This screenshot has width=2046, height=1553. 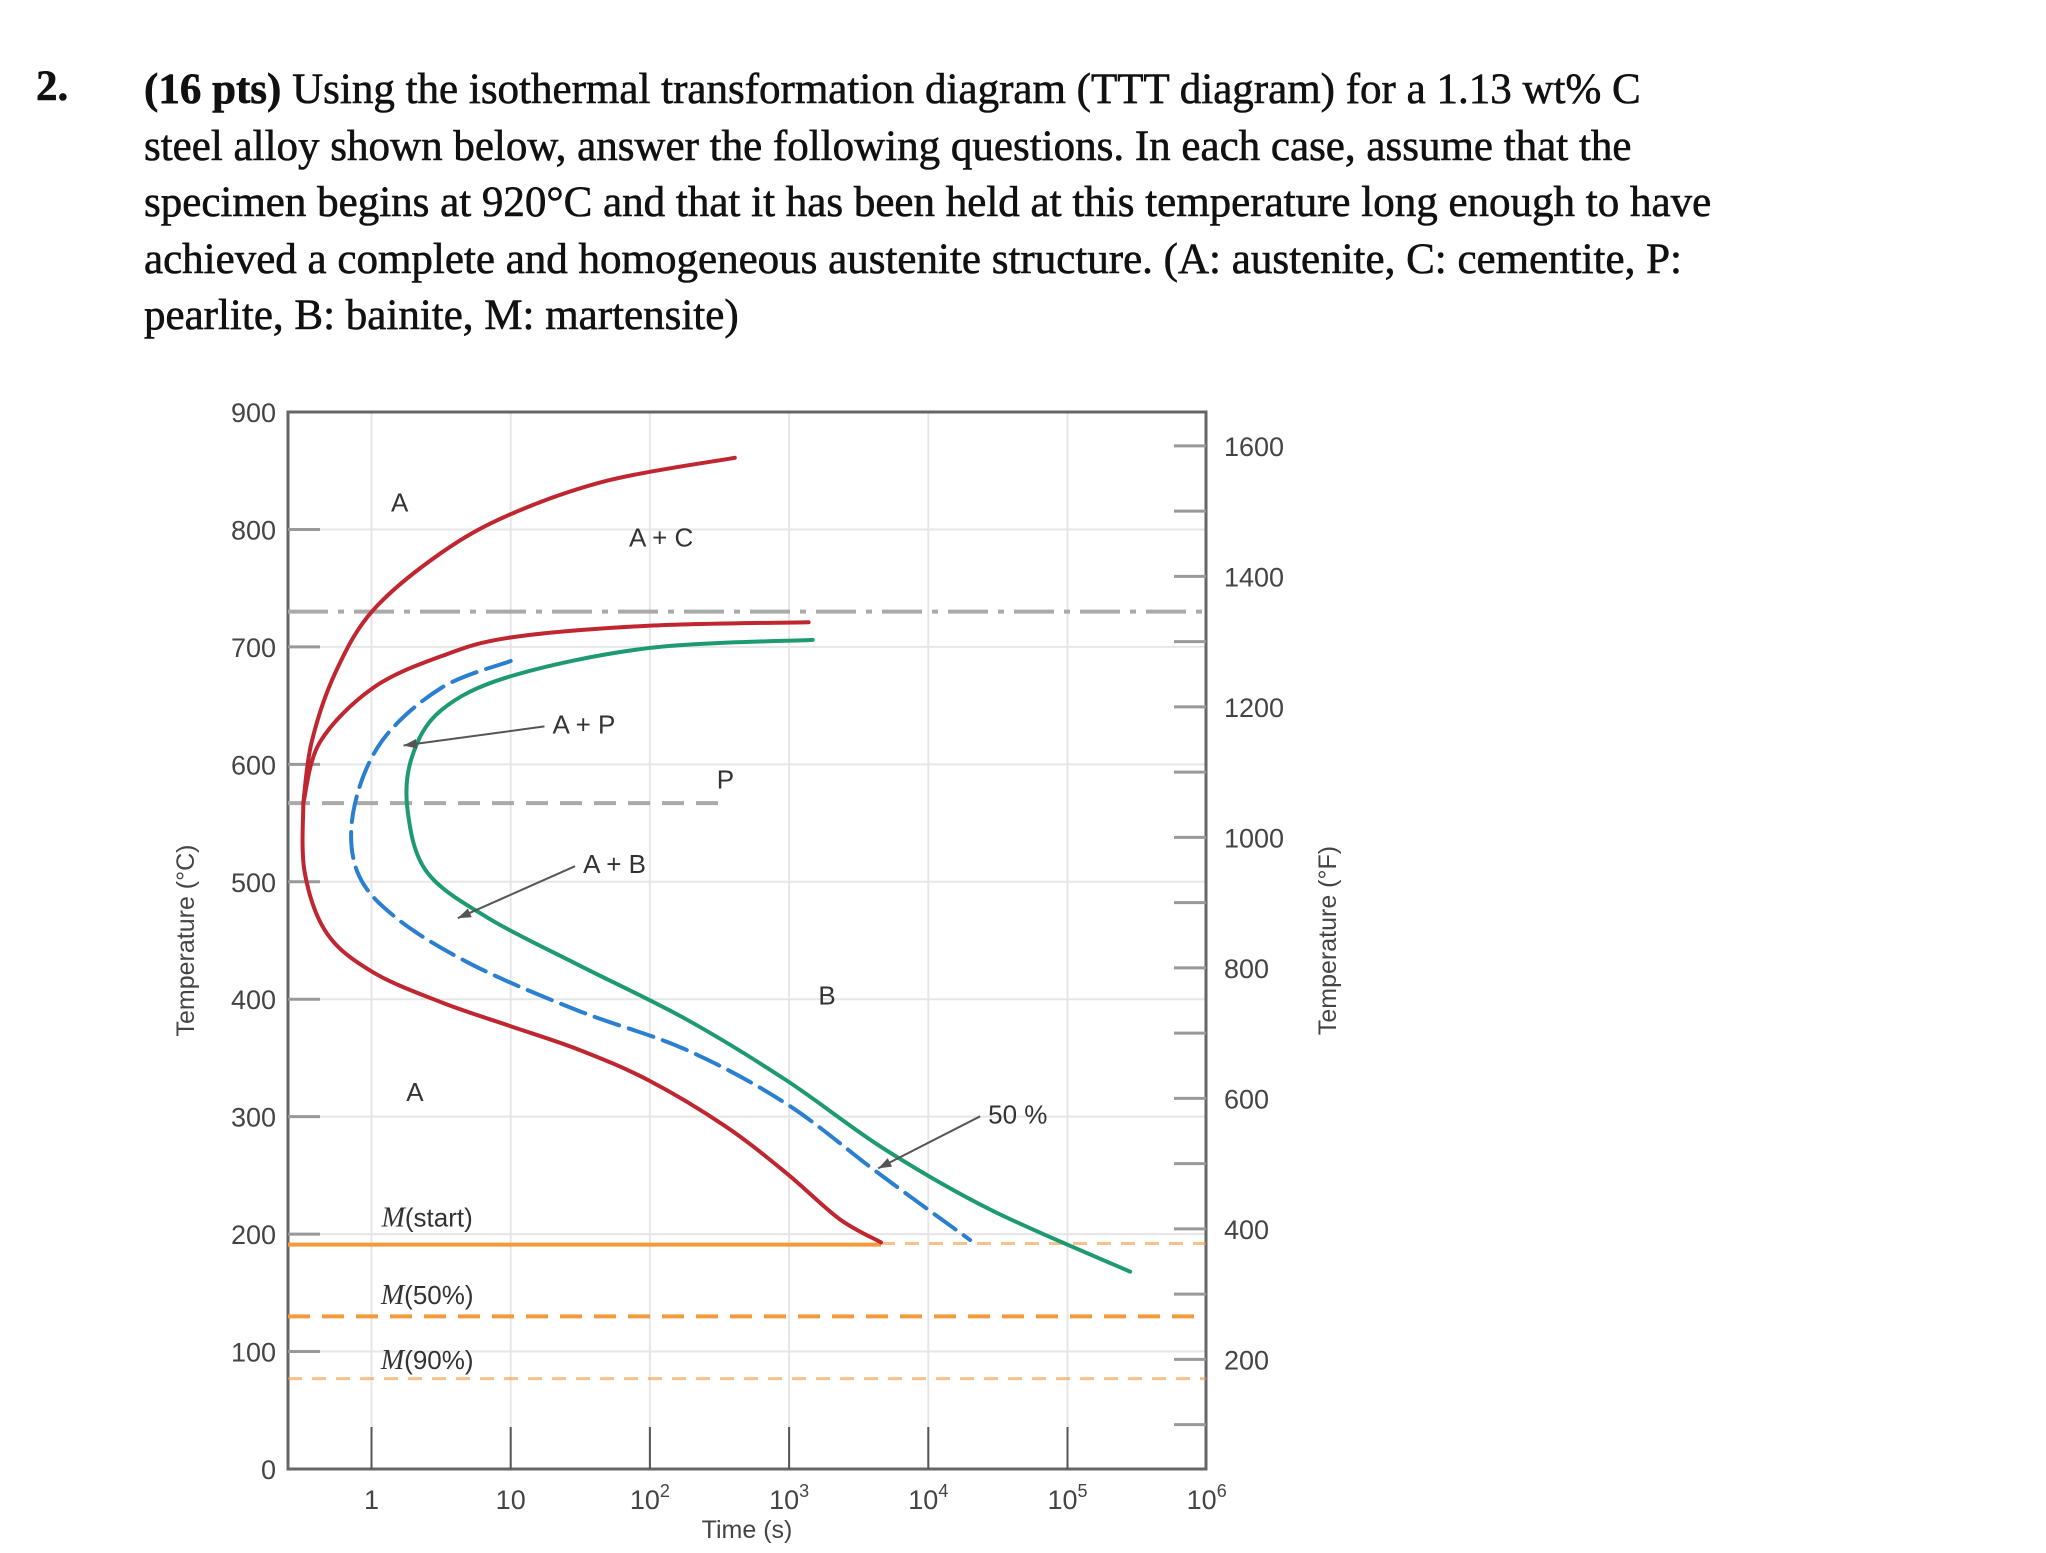 What do you see at coordinates (371, 1500) in the screenshot?
I see `x-tick-label: 1` at bounding box center [371, 1500].